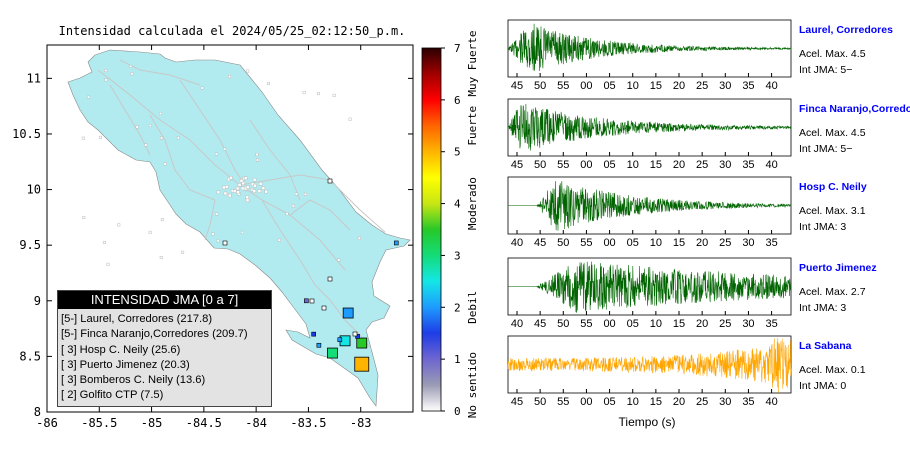 The width and height of the screenshot is (910, 460). What do you see at coordinates (825, 346) in the screenshot?
I see `waveform-station-name: La Sabana` at bounding box center [825, 346].